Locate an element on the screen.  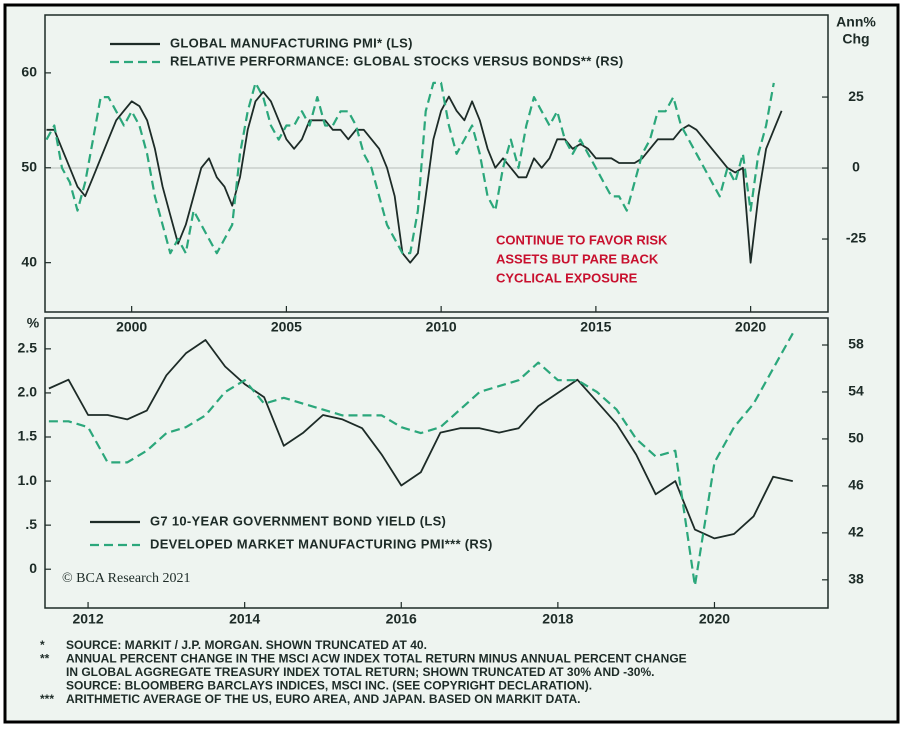
footnote-marker: * is located at coordinates (42, 645).